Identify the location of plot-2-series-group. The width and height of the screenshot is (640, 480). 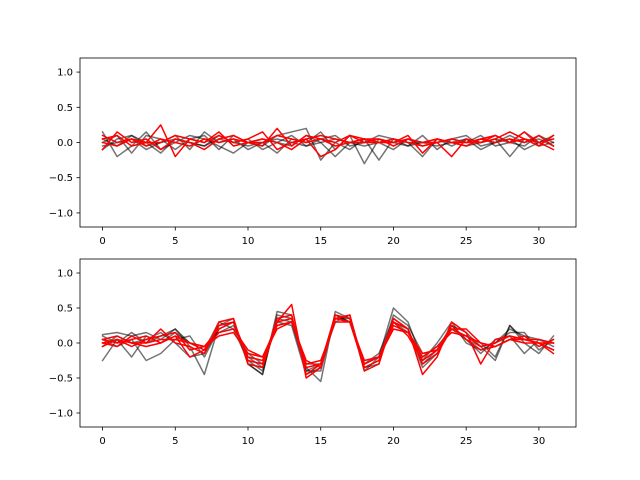
(328, 343).